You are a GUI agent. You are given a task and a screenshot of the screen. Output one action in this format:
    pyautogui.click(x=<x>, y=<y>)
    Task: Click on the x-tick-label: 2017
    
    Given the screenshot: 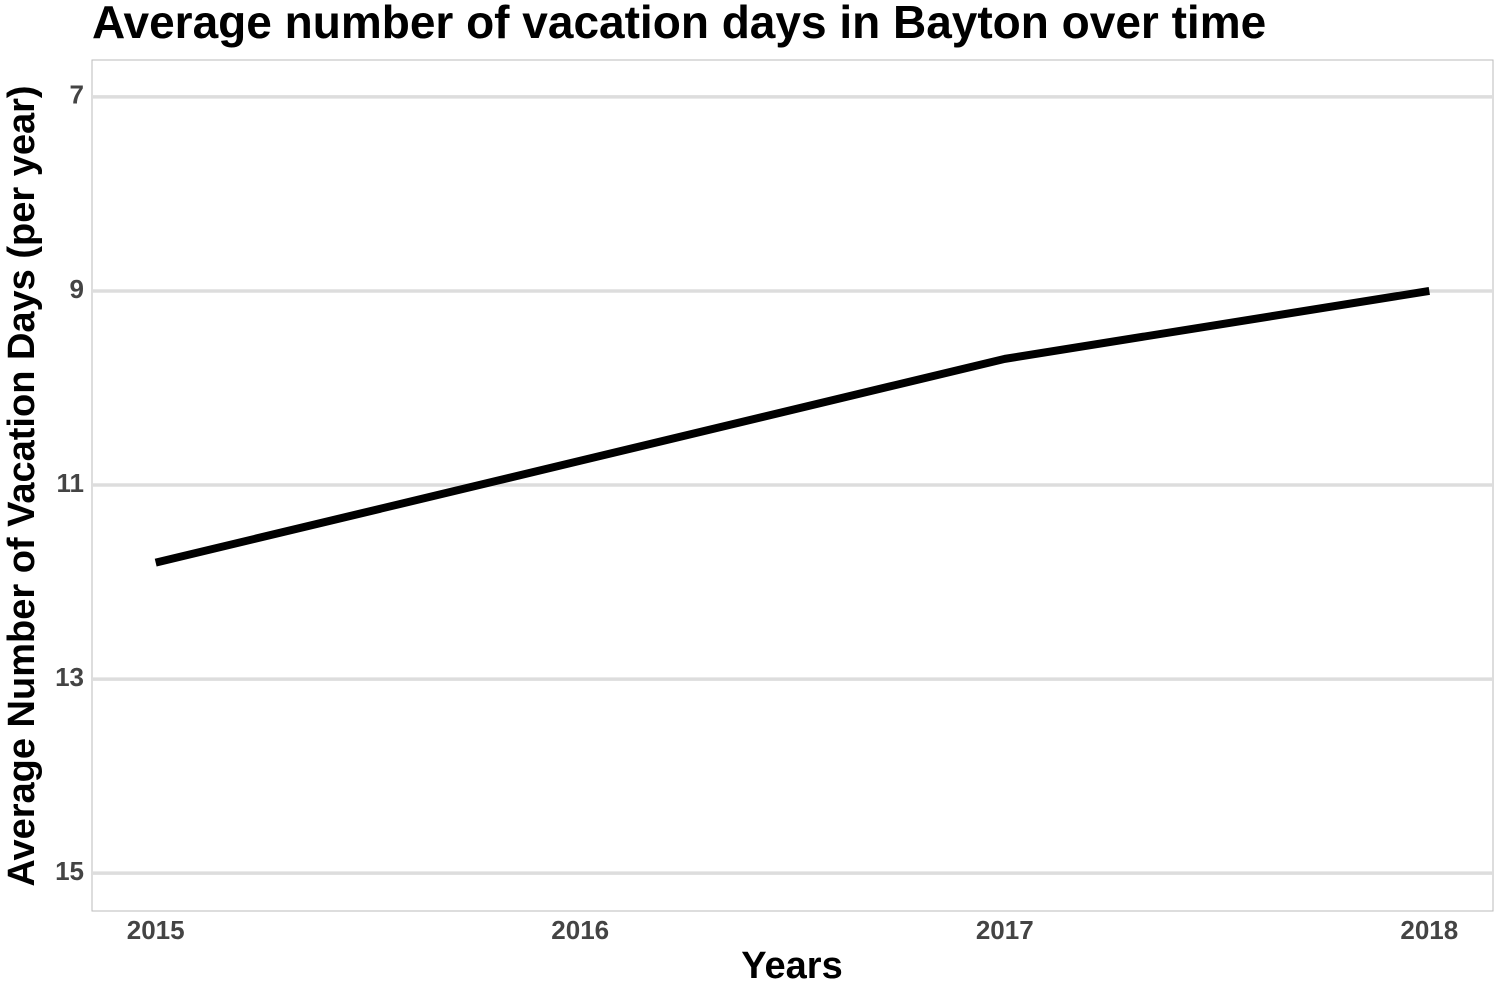 What is the action you would take?
    pyautogui.click(x=1005, y=930)
    